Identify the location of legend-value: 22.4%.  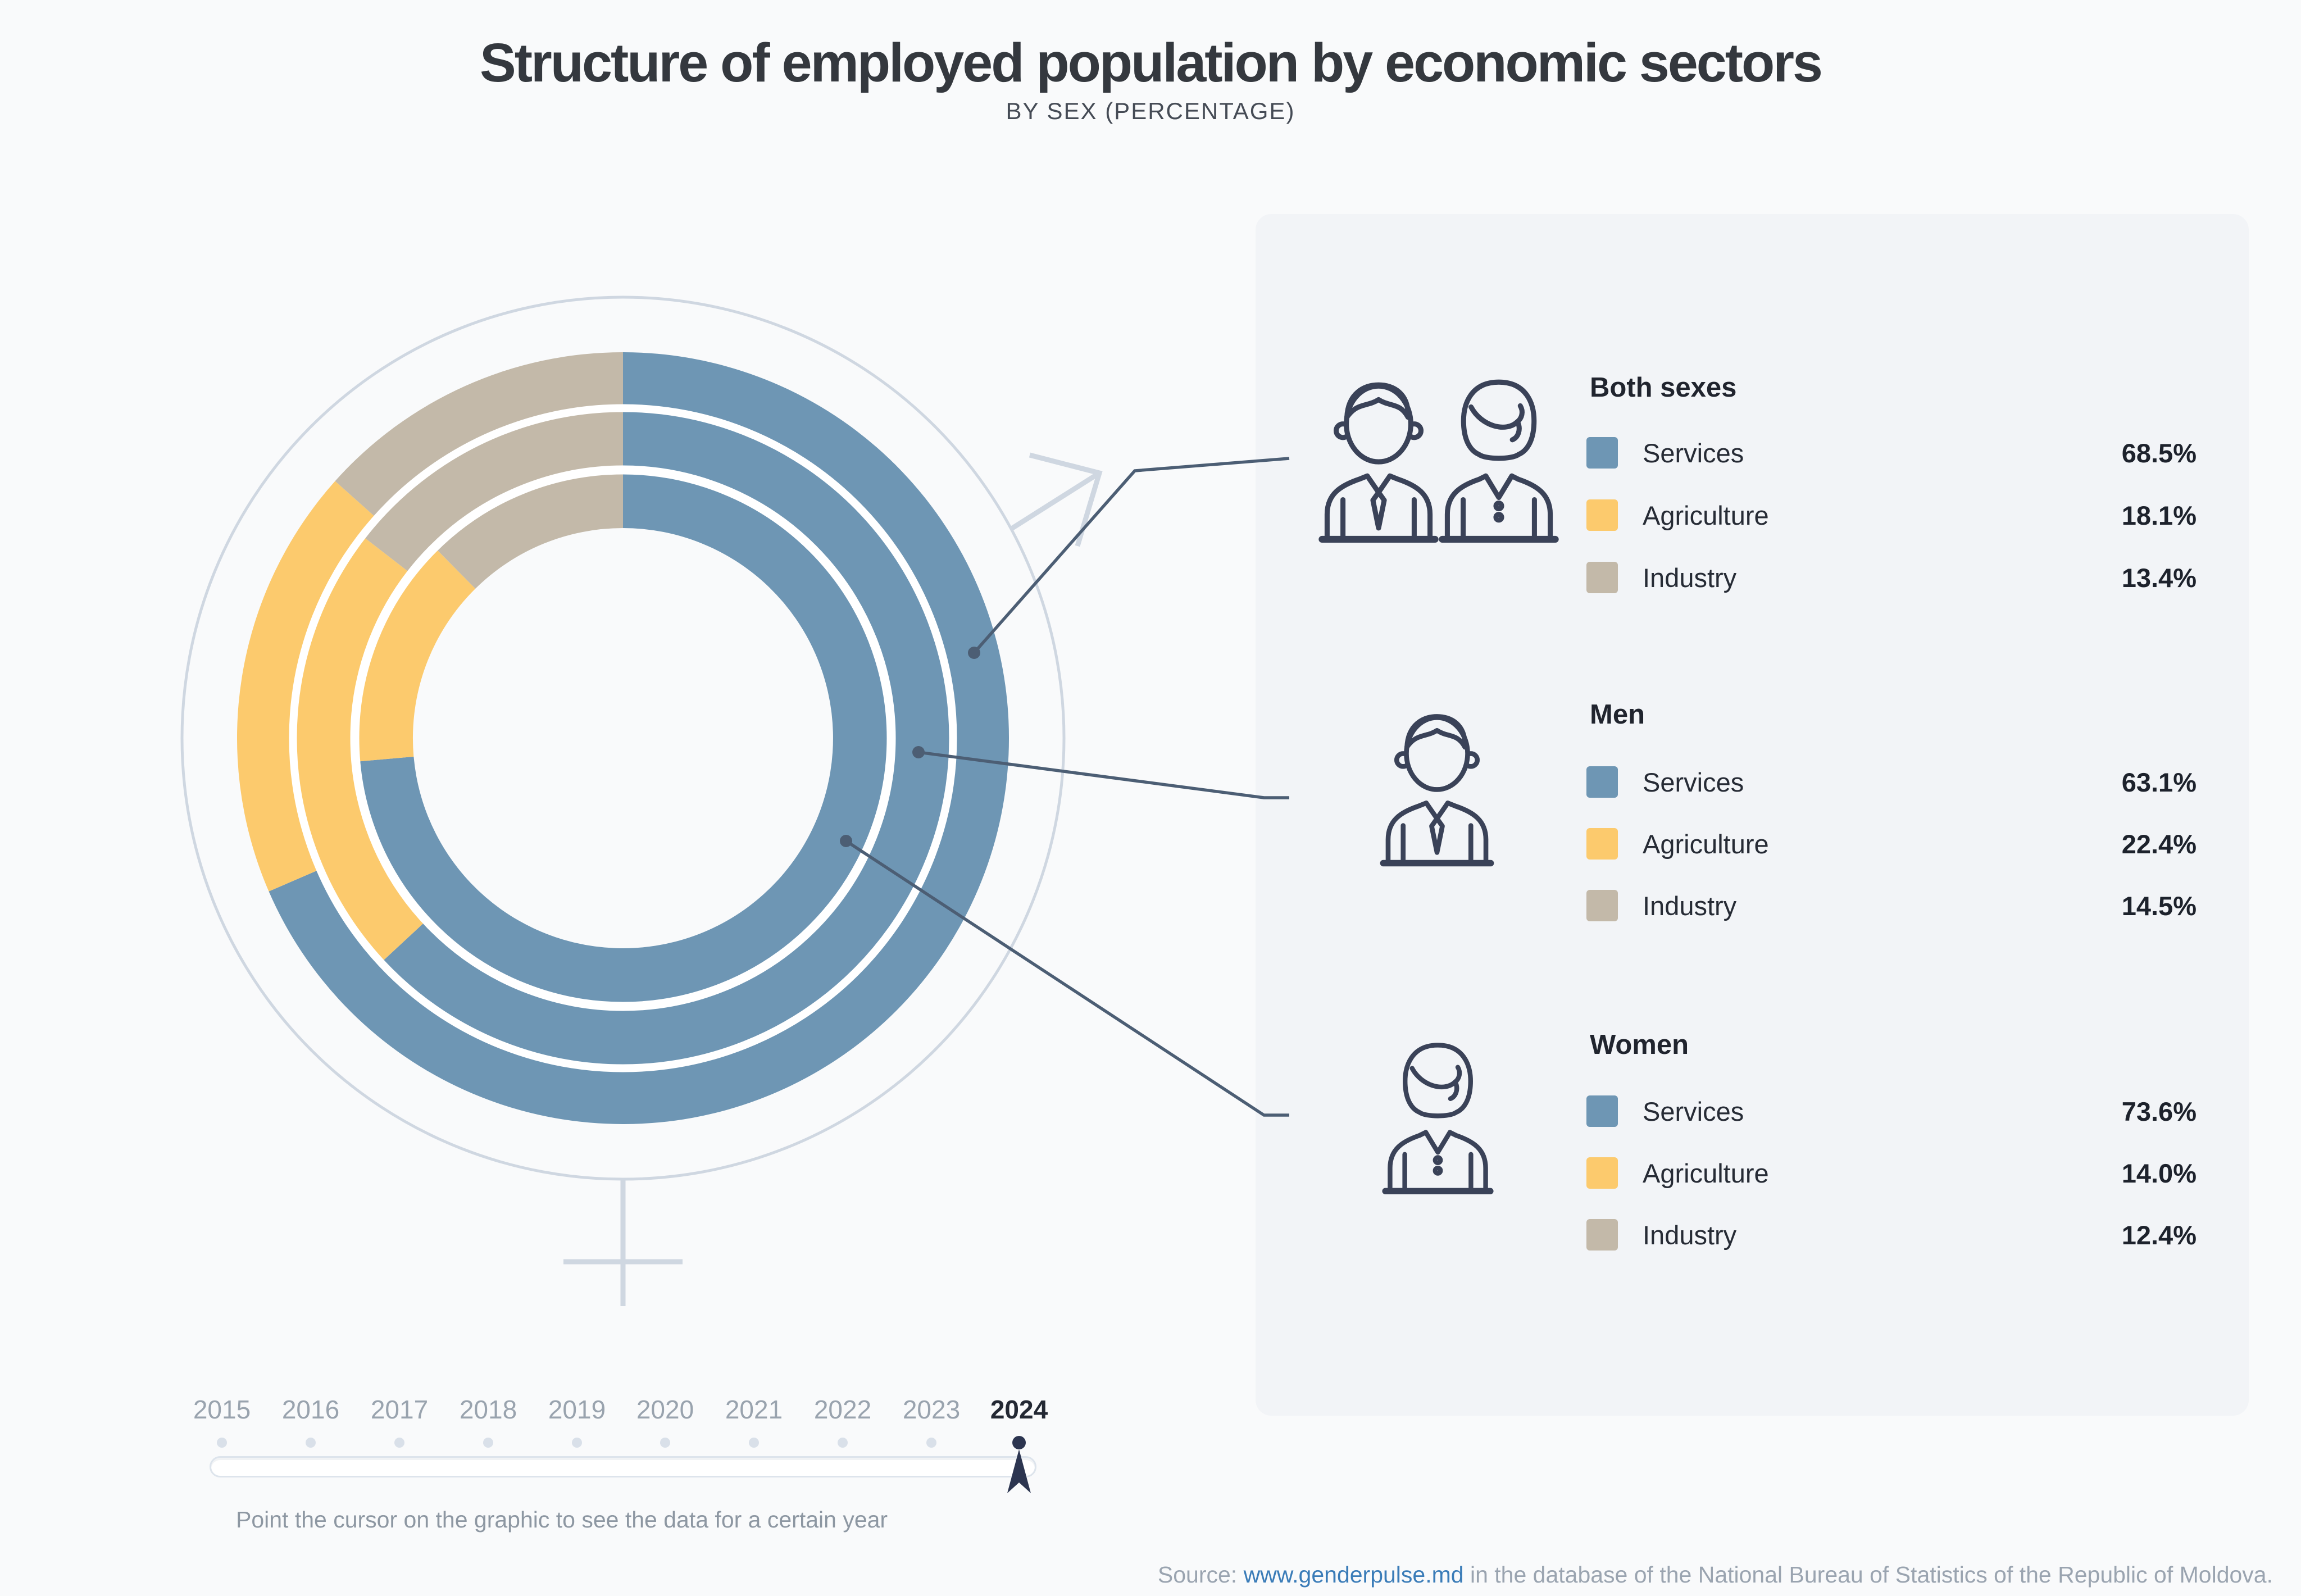
(2159, 844).